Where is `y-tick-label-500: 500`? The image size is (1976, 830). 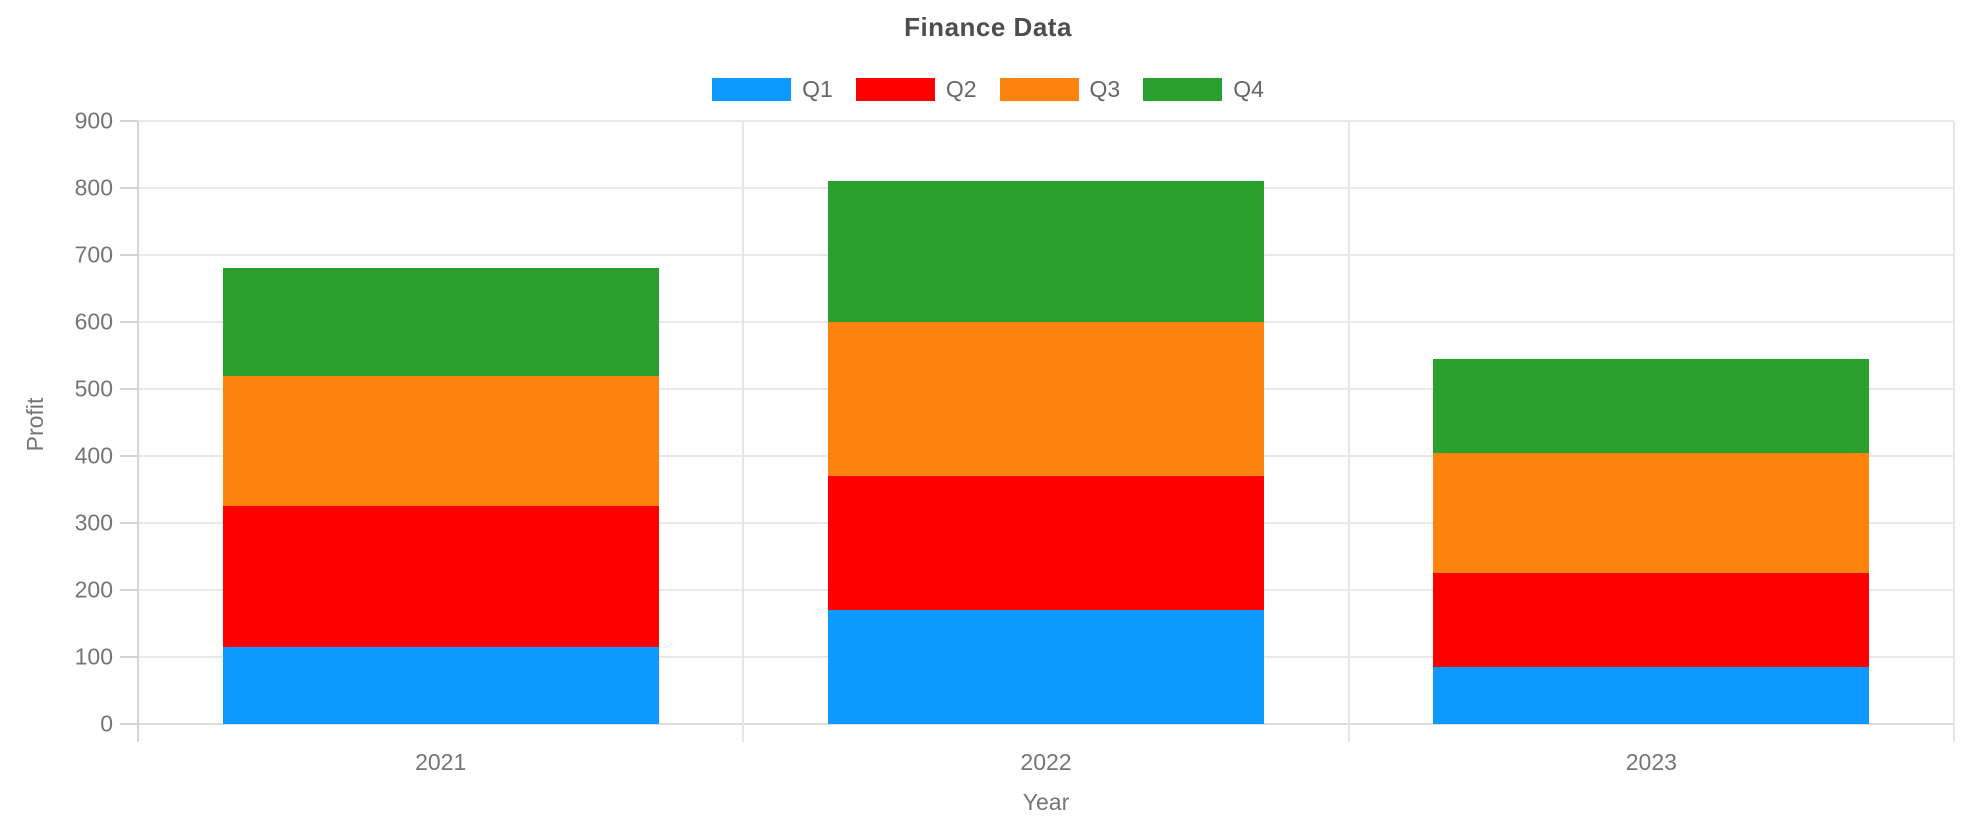 y-tick-label-500: 500 is located at coordinates (93, 388).